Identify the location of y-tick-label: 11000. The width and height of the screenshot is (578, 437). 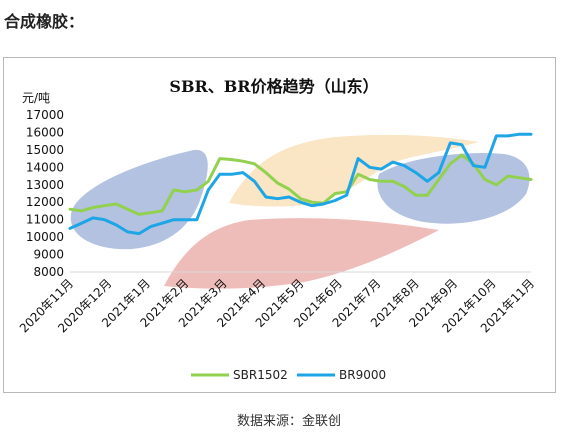
(45, 220).